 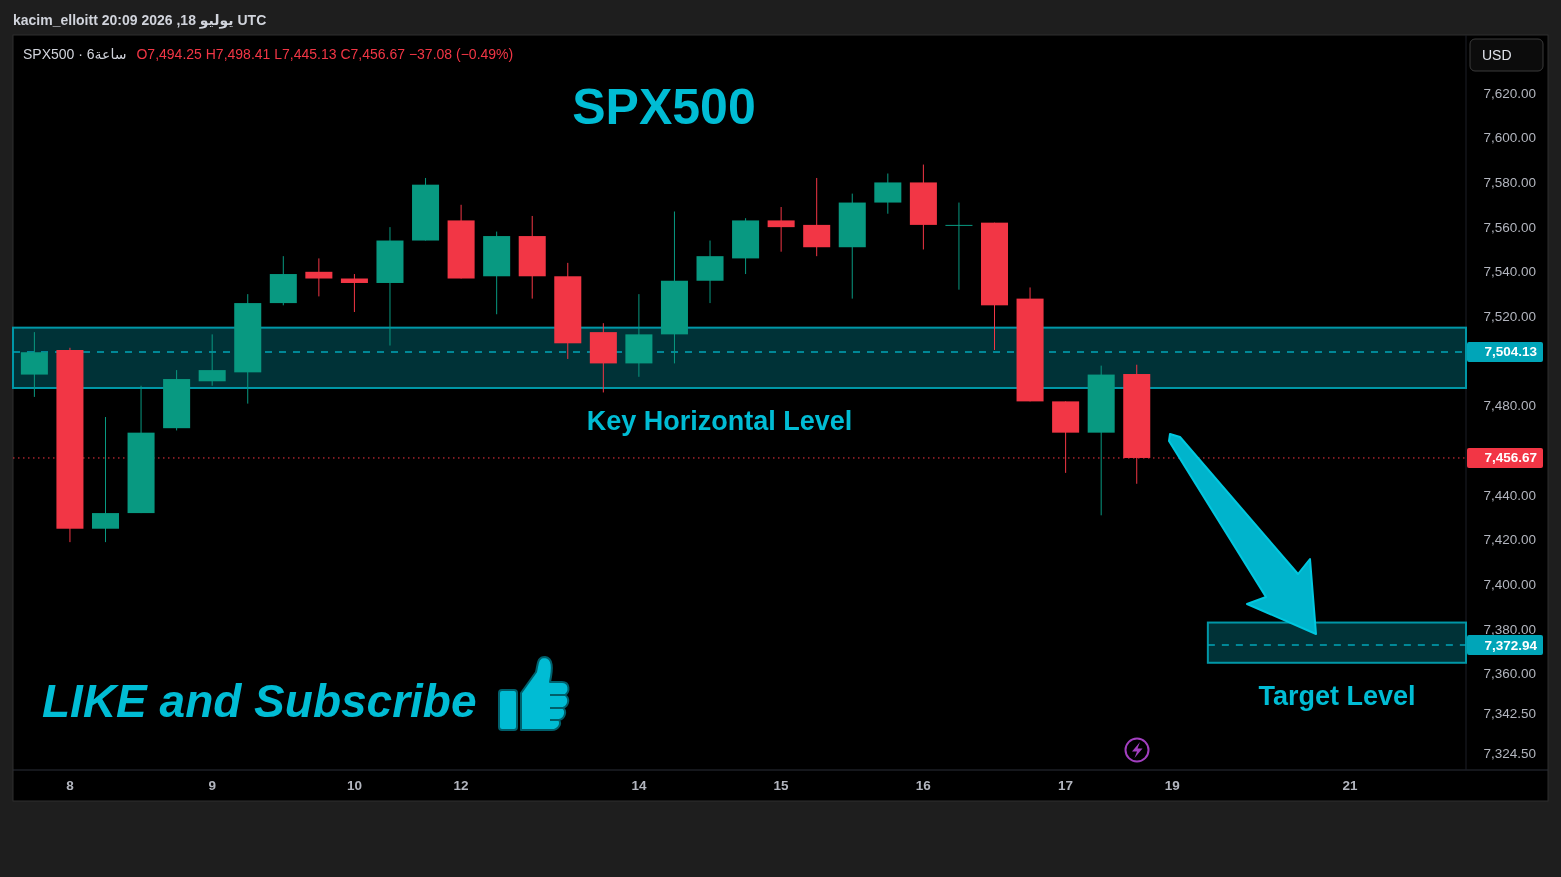 I want to click on band-label: Key Horizontal Level, so click(x=719, y=420).